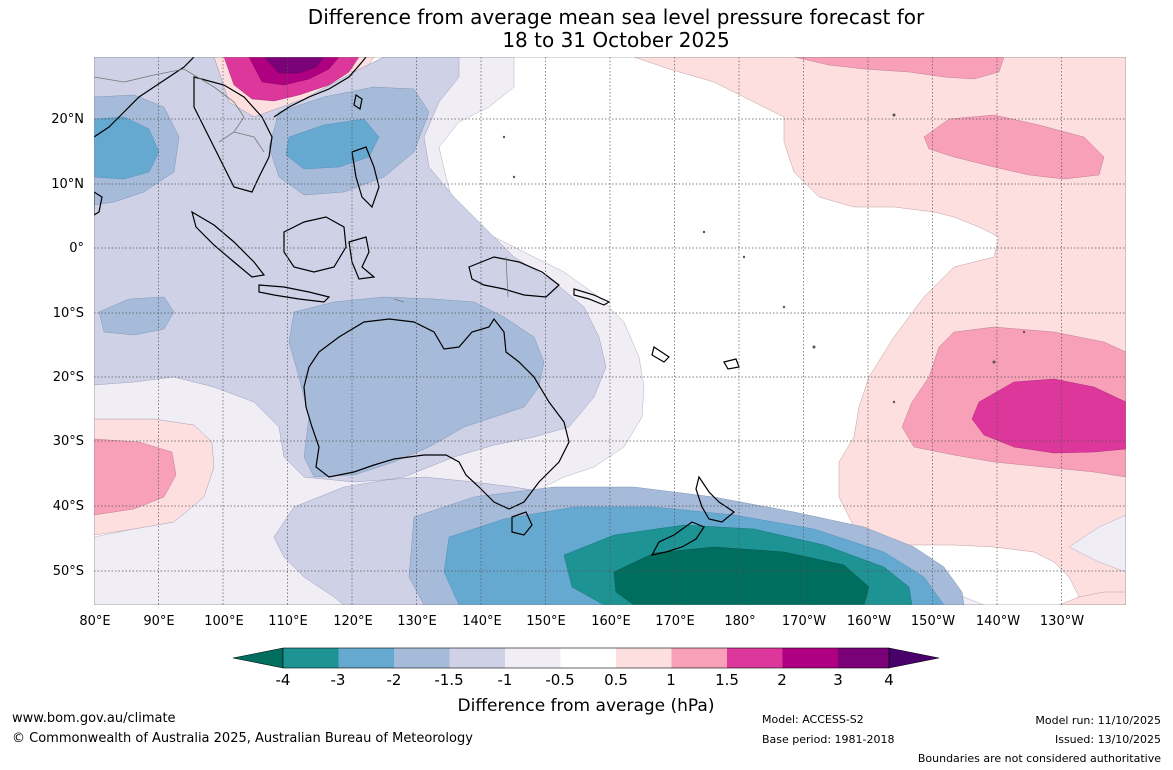  I want to click on lon-label-130w: 130°W, so click(1062, 621).